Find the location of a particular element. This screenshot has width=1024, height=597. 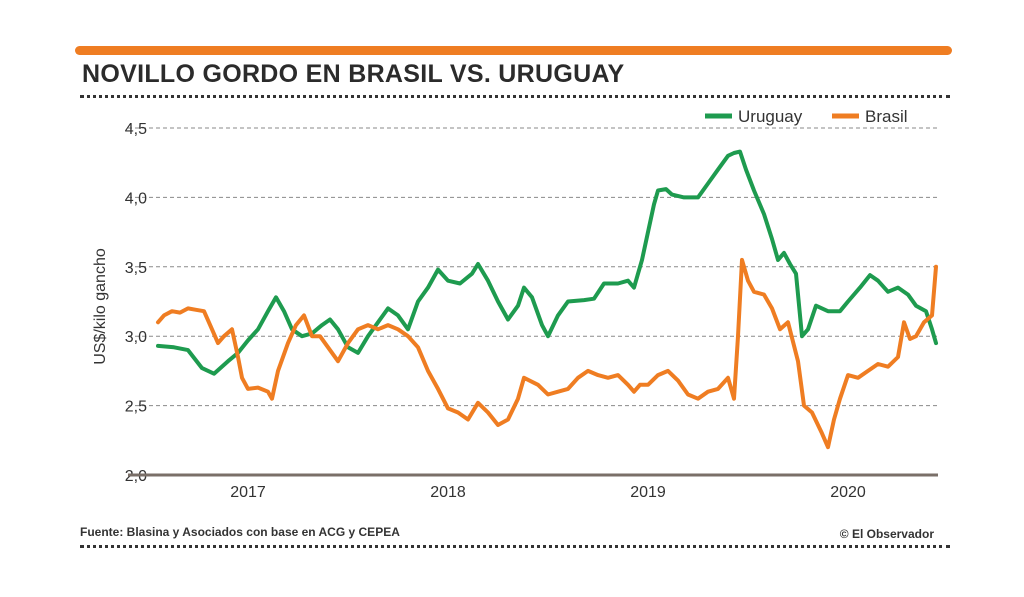

x-tick-label: 2017 is located at coordinates (248, 492).